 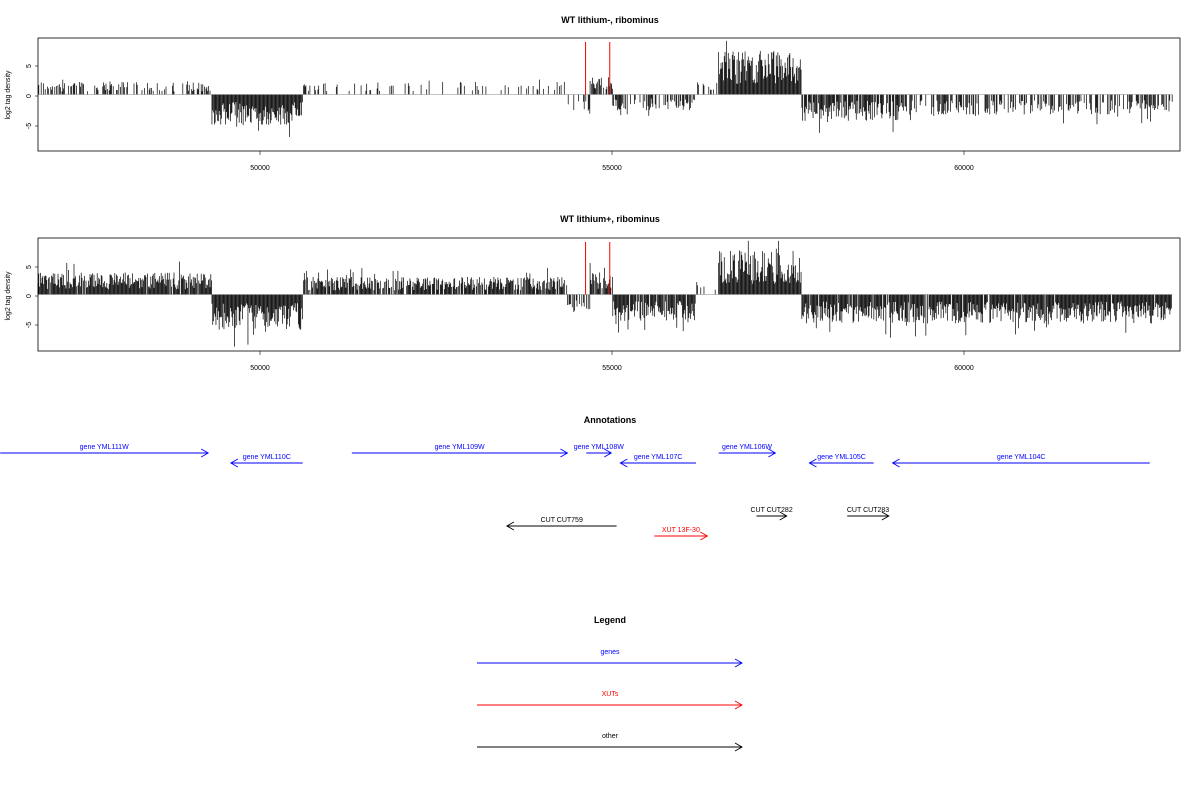 I want to click on panel-1-frame, so click(x=609, y=94).